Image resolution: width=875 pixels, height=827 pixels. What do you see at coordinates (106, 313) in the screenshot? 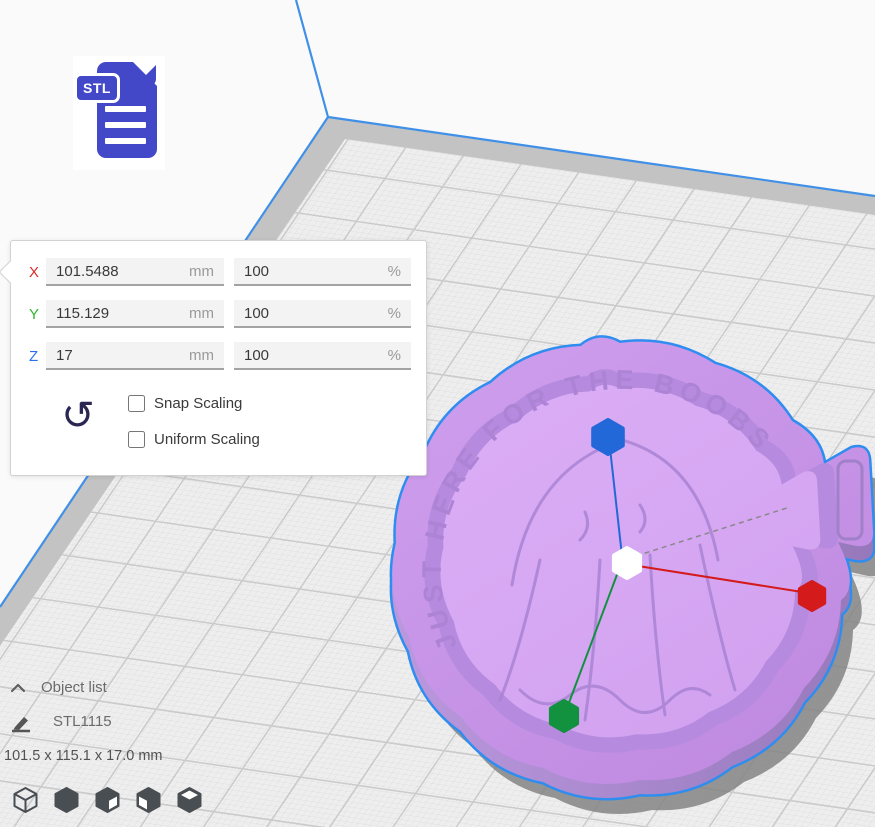
I see `y-size-input` at bounding box center [106, 313].